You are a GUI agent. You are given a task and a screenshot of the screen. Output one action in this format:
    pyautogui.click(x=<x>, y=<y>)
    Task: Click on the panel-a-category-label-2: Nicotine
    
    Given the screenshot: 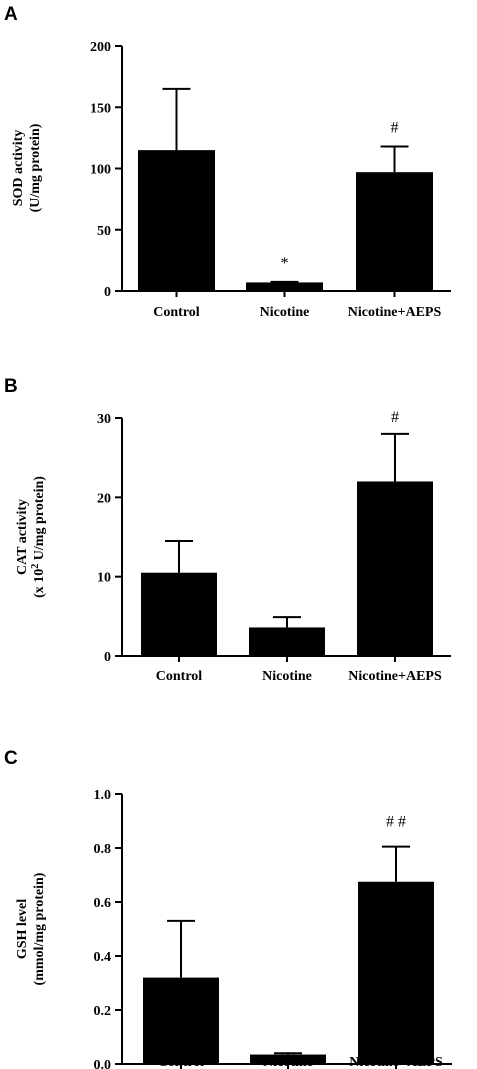 What is the action you would take?
    pyautogui.click(x=285, y=312)
    